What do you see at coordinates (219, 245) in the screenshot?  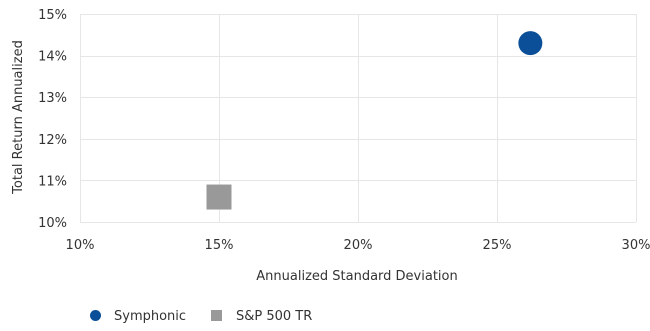 I see `x-tick-label: 15%` at bounding box center [219, 245].